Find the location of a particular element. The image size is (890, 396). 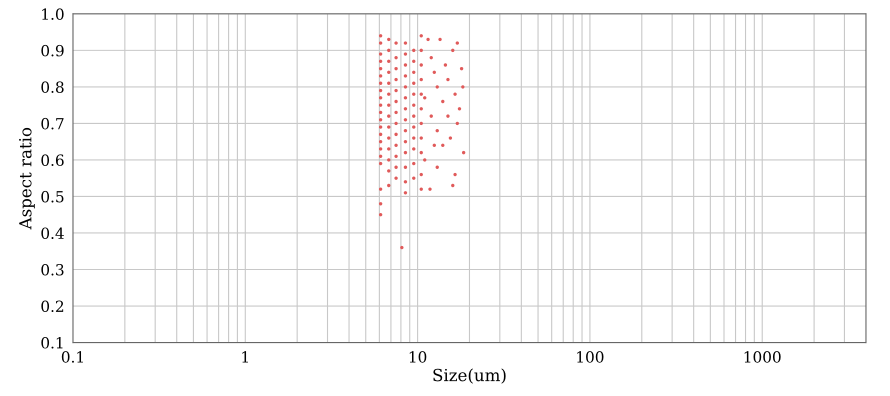

x-tick-label: 100 is located at coordinates (590, 357).